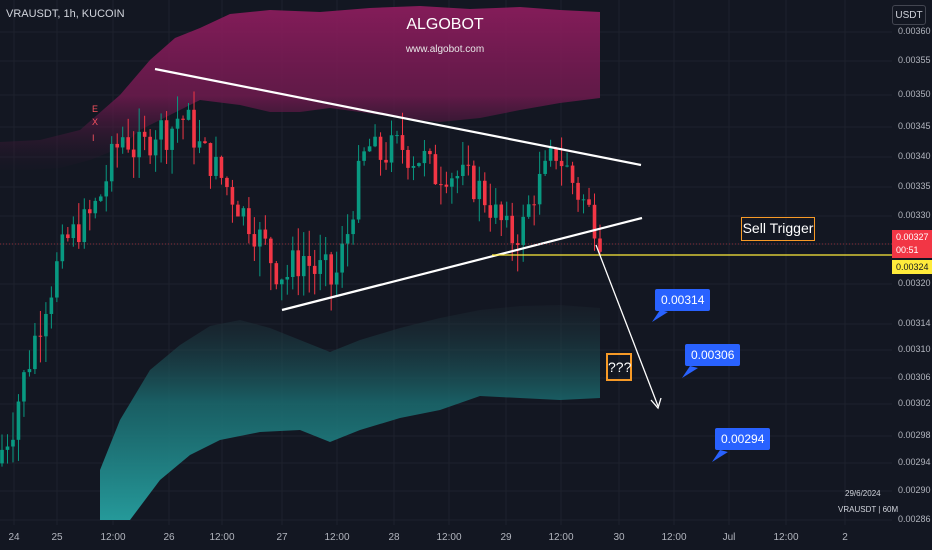 This screenshot has width=932, height=550. Describe the element at coordinates (914, 435) in the screenshot. I see `y-tick-label: 0.00298` at that location.